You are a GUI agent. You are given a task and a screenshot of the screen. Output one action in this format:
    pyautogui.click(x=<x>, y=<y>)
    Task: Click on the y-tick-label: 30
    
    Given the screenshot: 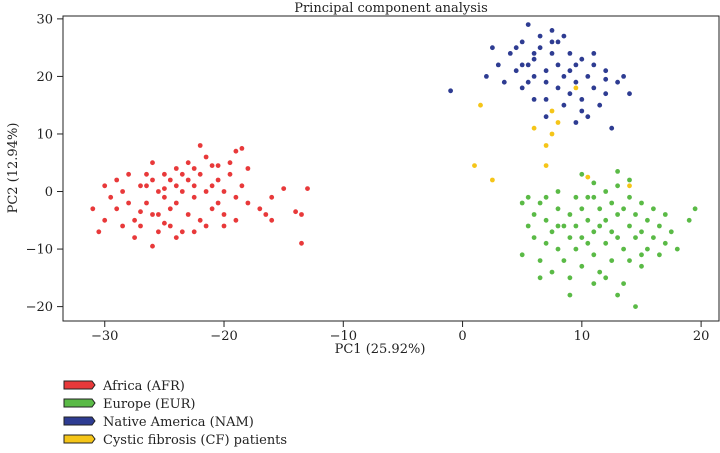 What is the action you would take?
    pyautogui.click(x=44, y=19)
    